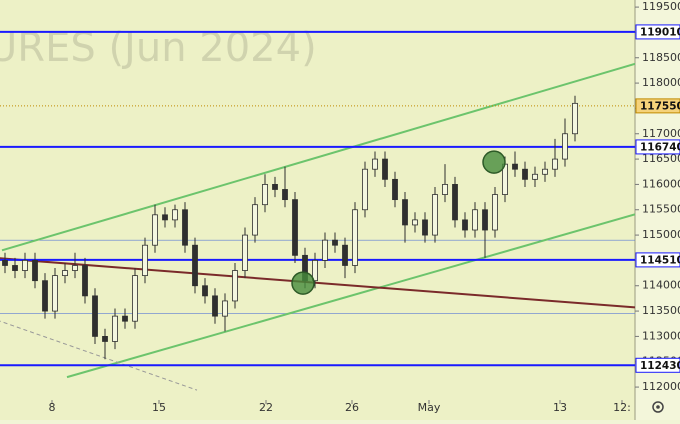  What do you see at coordinates (622, 407) in the screenshot?
I see `x-tick-label: 12:` at bounding box center [622, 407].